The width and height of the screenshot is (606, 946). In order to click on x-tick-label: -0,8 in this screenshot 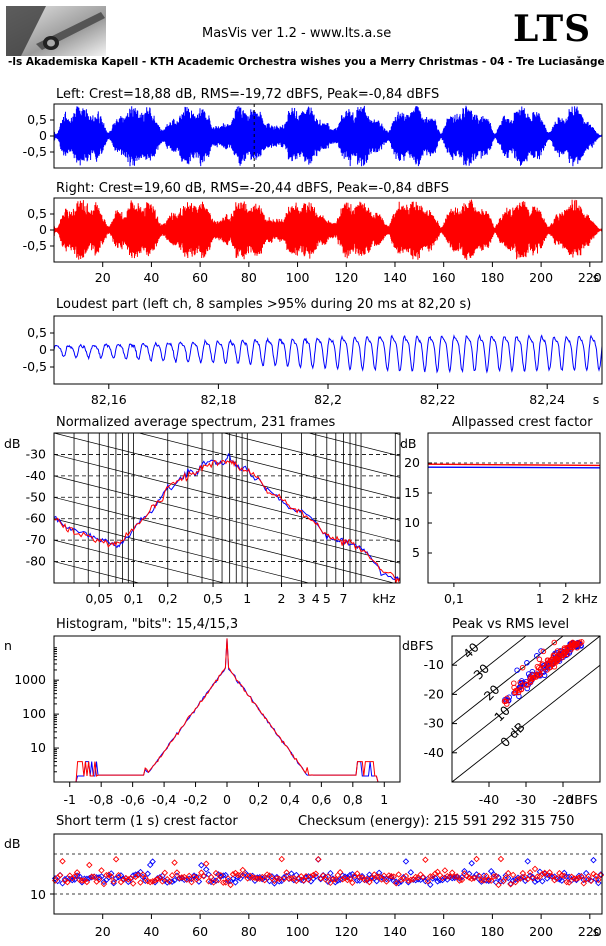, I will do `click(101, 799)`.